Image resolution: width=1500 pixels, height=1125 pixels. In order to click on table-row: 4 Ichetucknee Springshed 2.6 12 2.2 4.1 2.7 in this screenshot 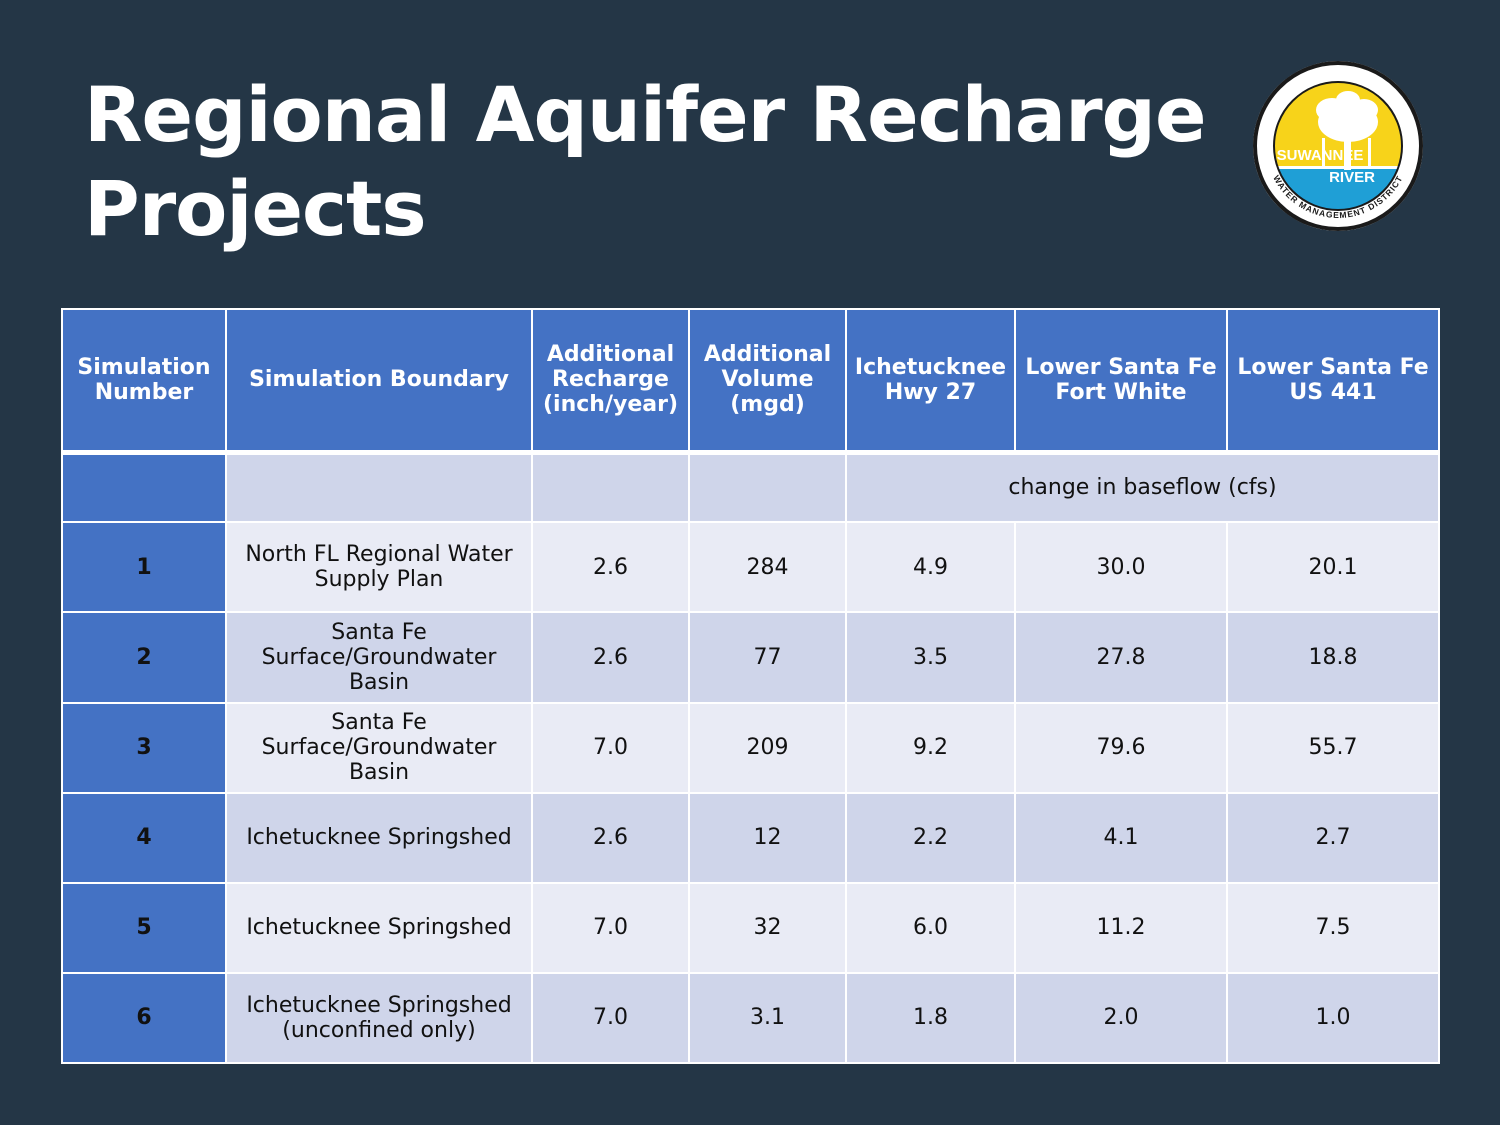, I will do `click(750, 837)`.